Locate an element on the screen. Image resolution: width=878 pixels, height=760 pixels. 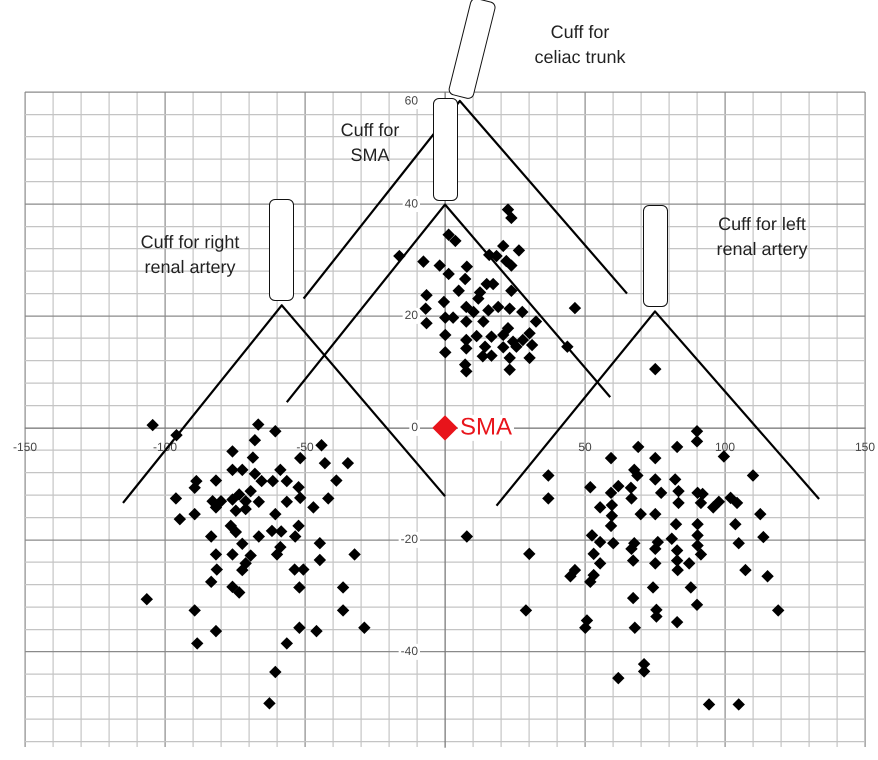
y-tick-label: 20 is located at coordinates (411, 315).